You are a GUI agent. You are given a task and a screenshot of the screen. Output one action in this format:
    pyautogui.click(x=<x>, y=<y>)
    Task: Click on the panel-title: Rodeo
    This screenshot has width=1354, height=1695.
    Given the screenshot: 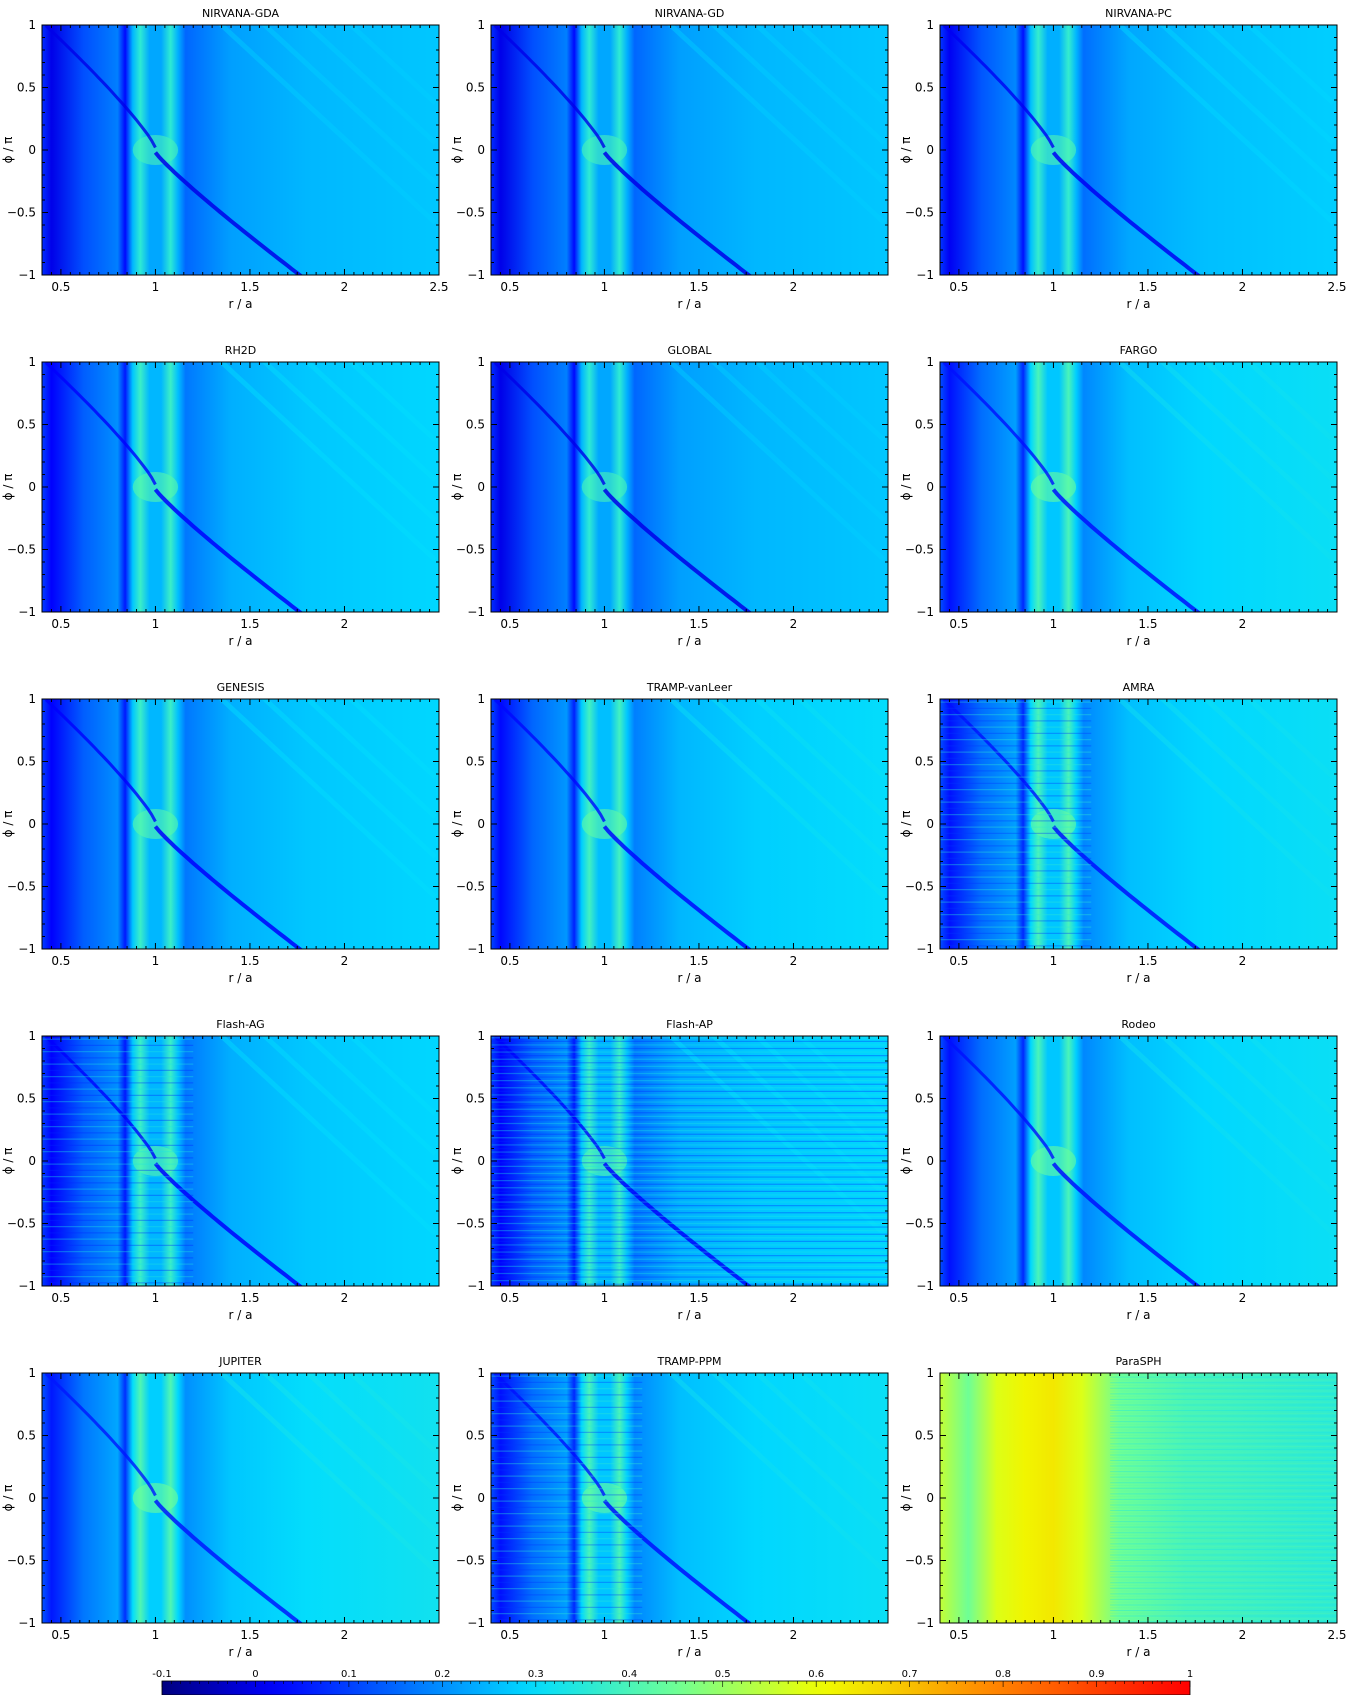 What is the action you would take?
    pyautogui.click(x=1138, y=1024)
    